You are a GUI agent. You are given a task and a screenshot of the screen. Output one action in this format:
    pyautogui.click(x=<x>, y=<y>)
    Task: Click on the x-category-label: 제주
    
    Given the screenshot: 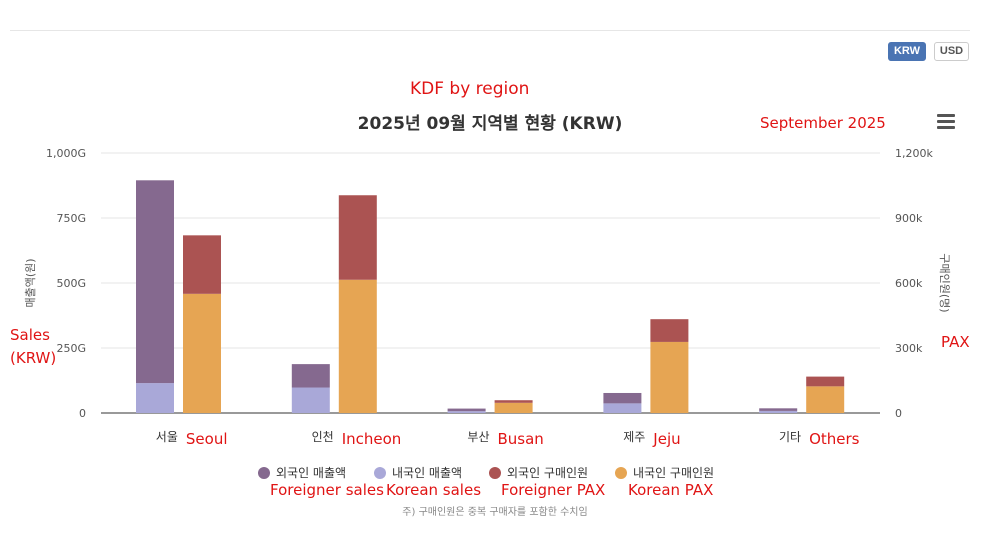 What is the action you would take?
    pyautogui.click(x=634, y=437)
    